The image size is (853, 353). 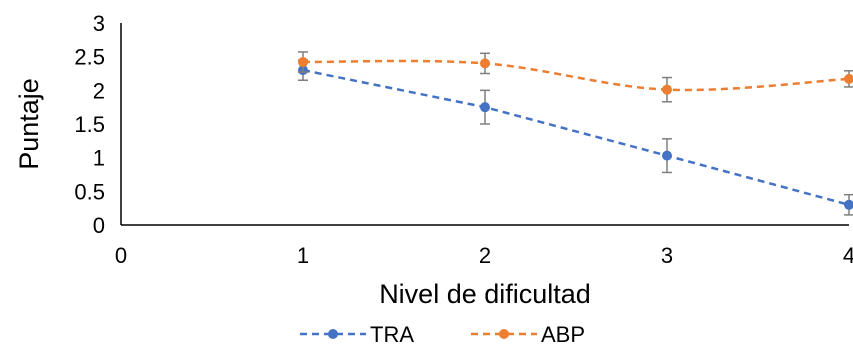 What do you see at coordinates (89, 57) in the screenshot?
I see `y-tick-label: 2.5` at bounding box center [89, 57].